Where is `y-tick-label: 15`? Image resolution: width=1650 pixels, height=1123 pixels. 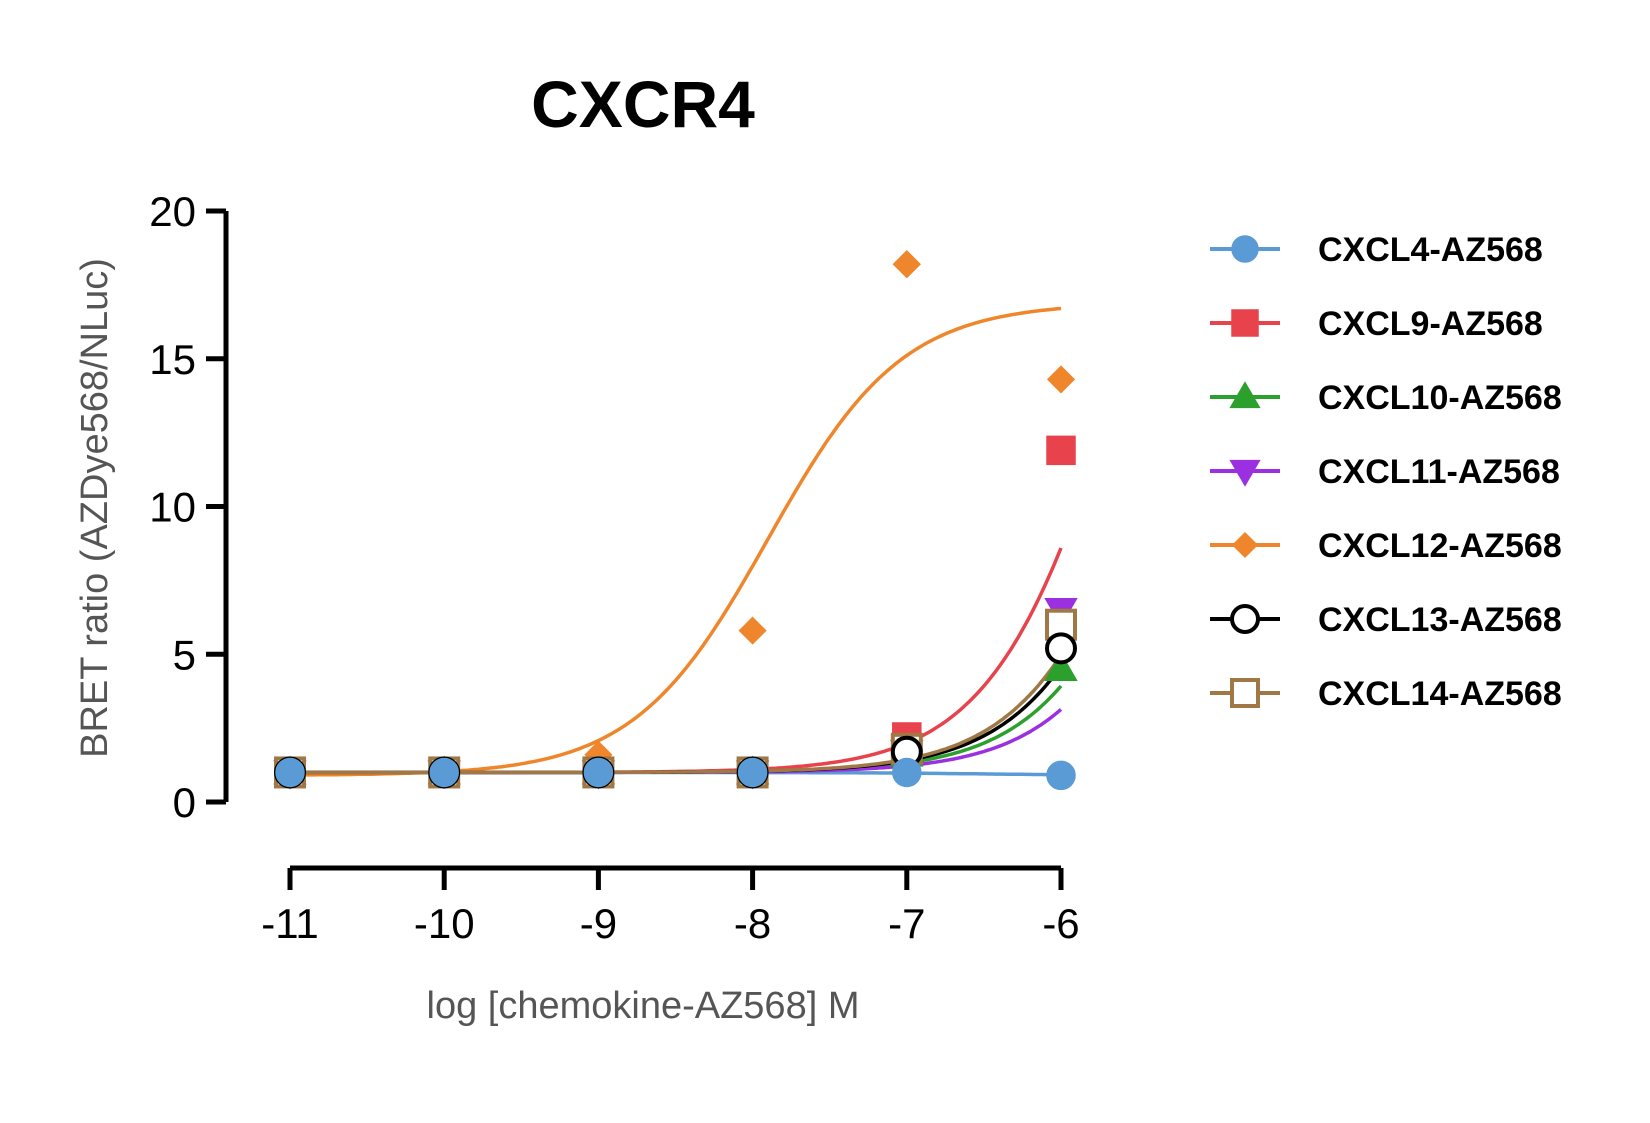 y-tick-label: 15 is located at coordinates (172, 359).